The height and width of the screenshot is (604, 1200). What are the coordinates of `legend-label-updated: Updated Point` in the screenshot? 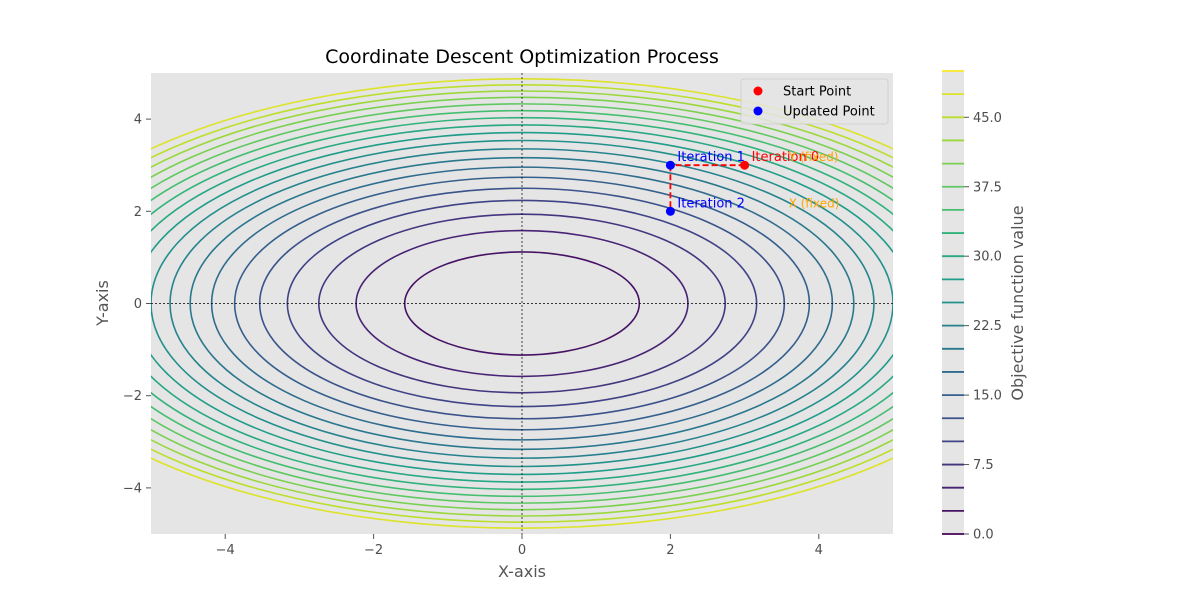 It's located at (829, 112).